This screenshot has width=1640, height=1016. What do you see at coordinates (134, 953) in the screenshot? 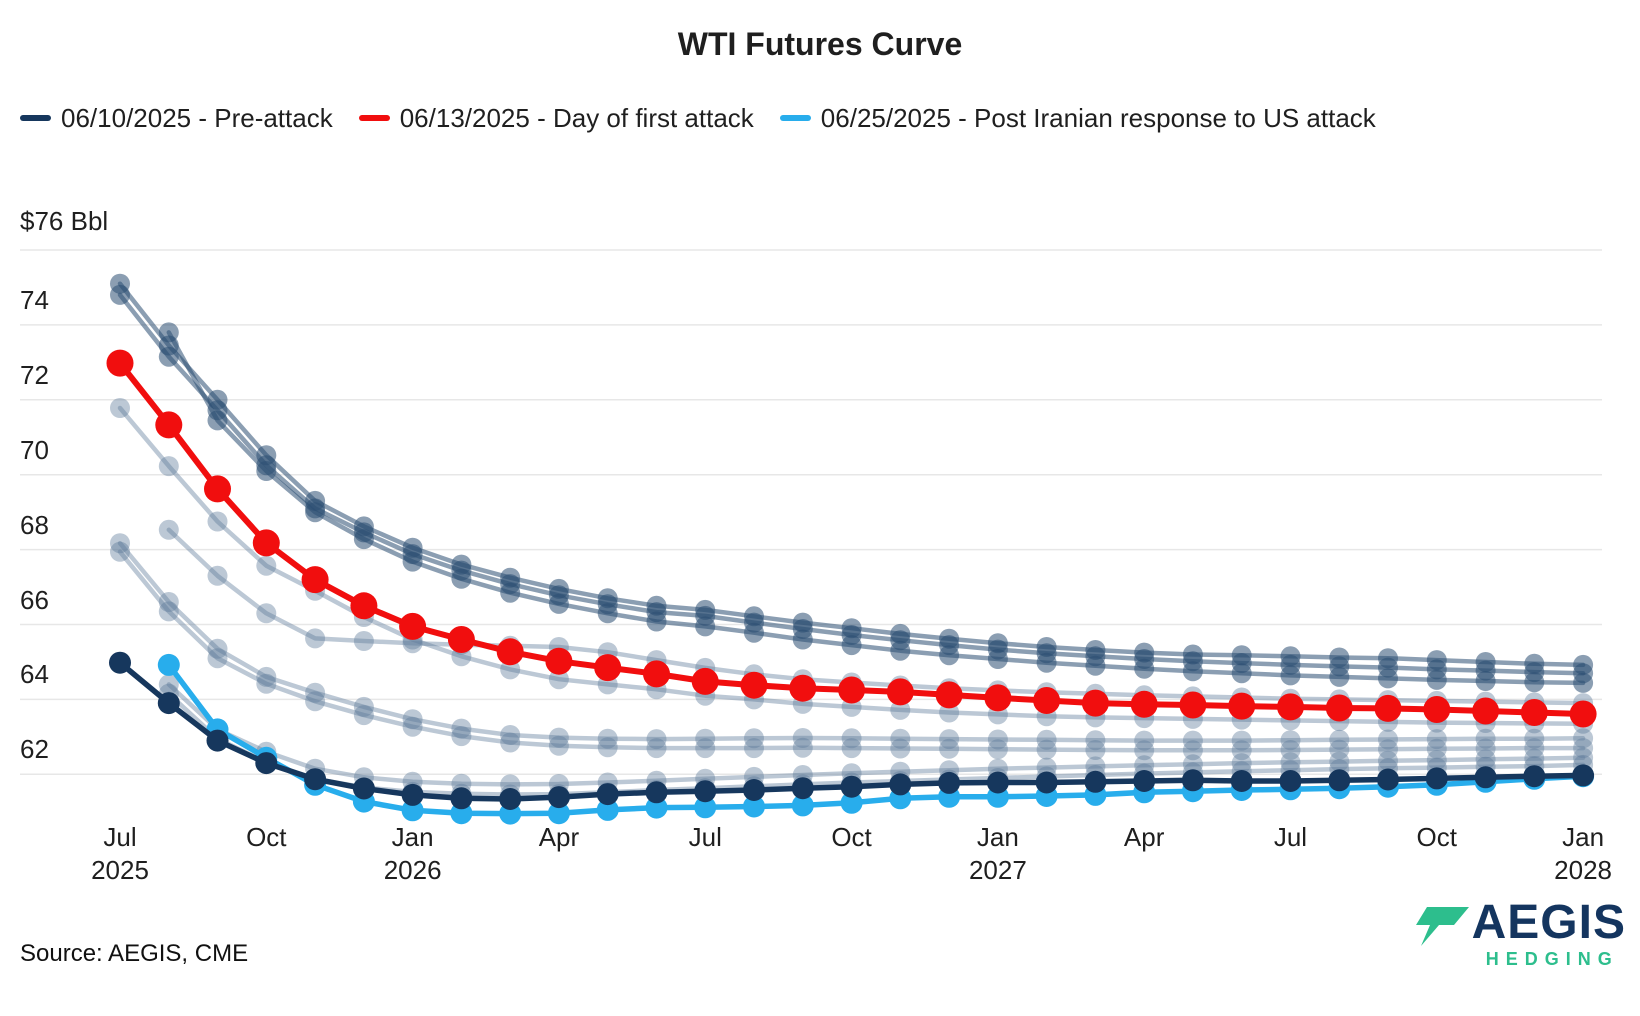
I see `source-note: Source: AEGIS, CME` at bounding box center [134, 953].